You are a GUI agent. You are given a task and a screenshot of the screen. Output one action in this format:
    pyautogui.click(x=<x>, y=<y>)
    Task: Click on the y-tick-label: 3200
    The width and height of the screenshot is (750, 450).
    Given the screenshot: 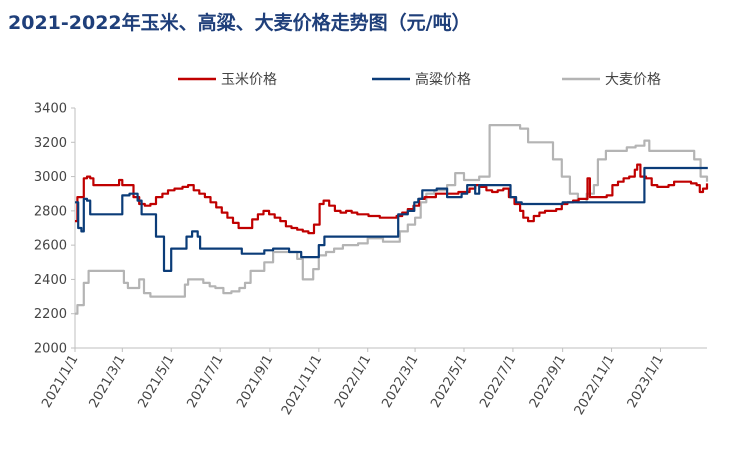 What is the action you would take?
    pyautogui.click(x=50, y=143)
    